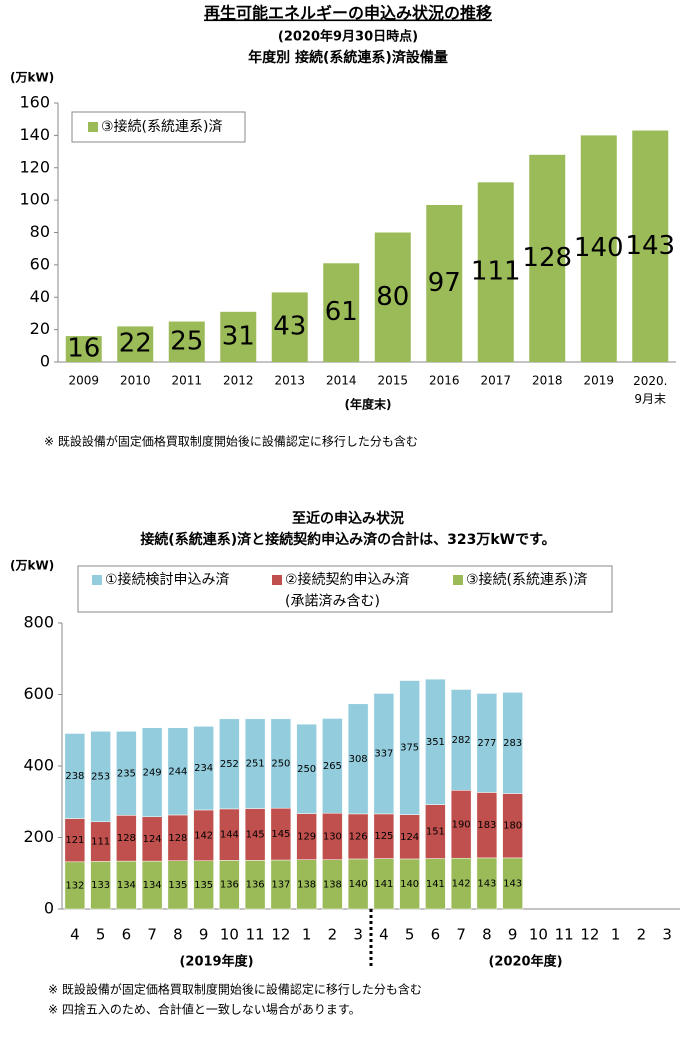  I want to click on value-label: 125, so click(383, 836).